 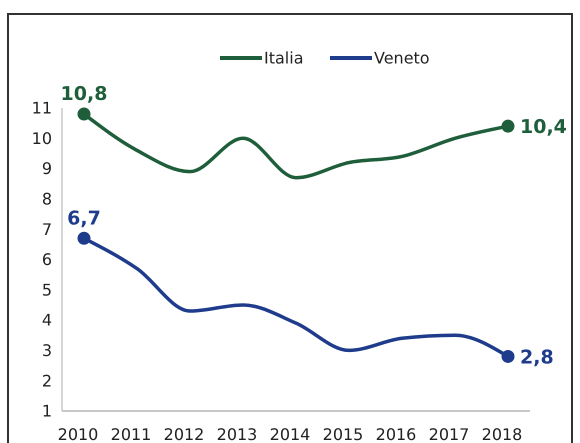 I want to click on y-tick-label: 10, so click(x=42, y=138).